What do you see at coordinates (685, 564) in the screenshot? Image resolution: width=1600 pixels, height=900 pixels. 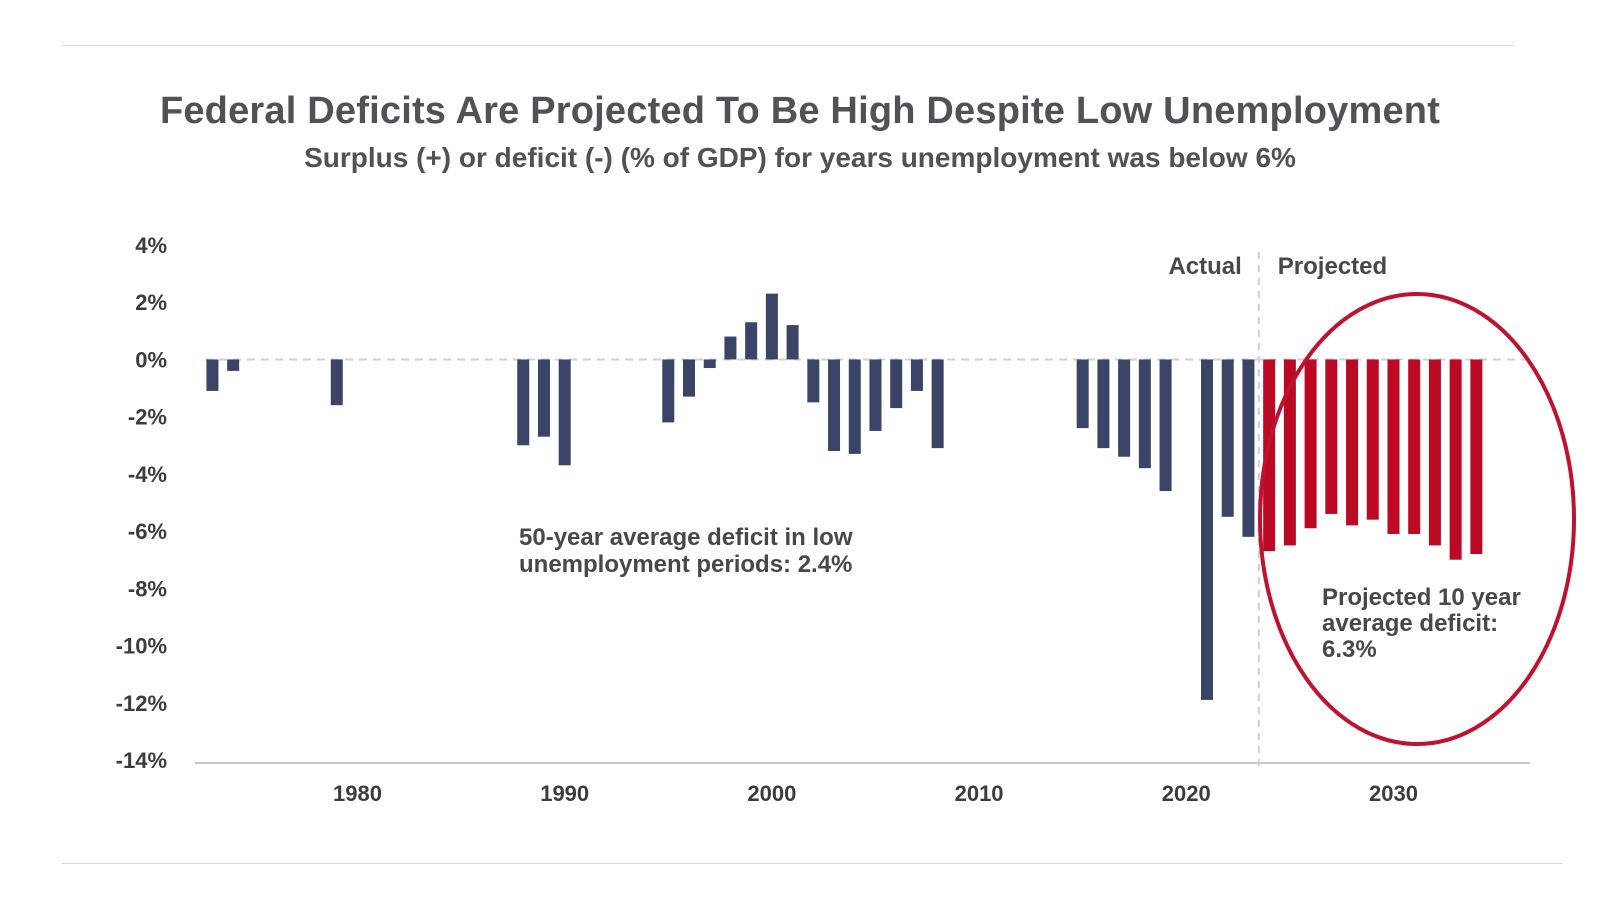 I see `historical-average-annotation-line: unemployment periods: 2.4%` at bounding box center [685, 564].